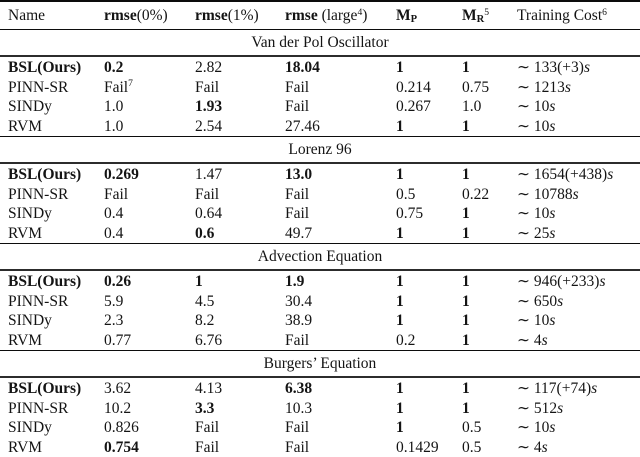 Image resolution: width=640 pixels, height=457 pixels. I want to click on cell-training-cost: ∼ 1654(+438)s, so click(565, 174).